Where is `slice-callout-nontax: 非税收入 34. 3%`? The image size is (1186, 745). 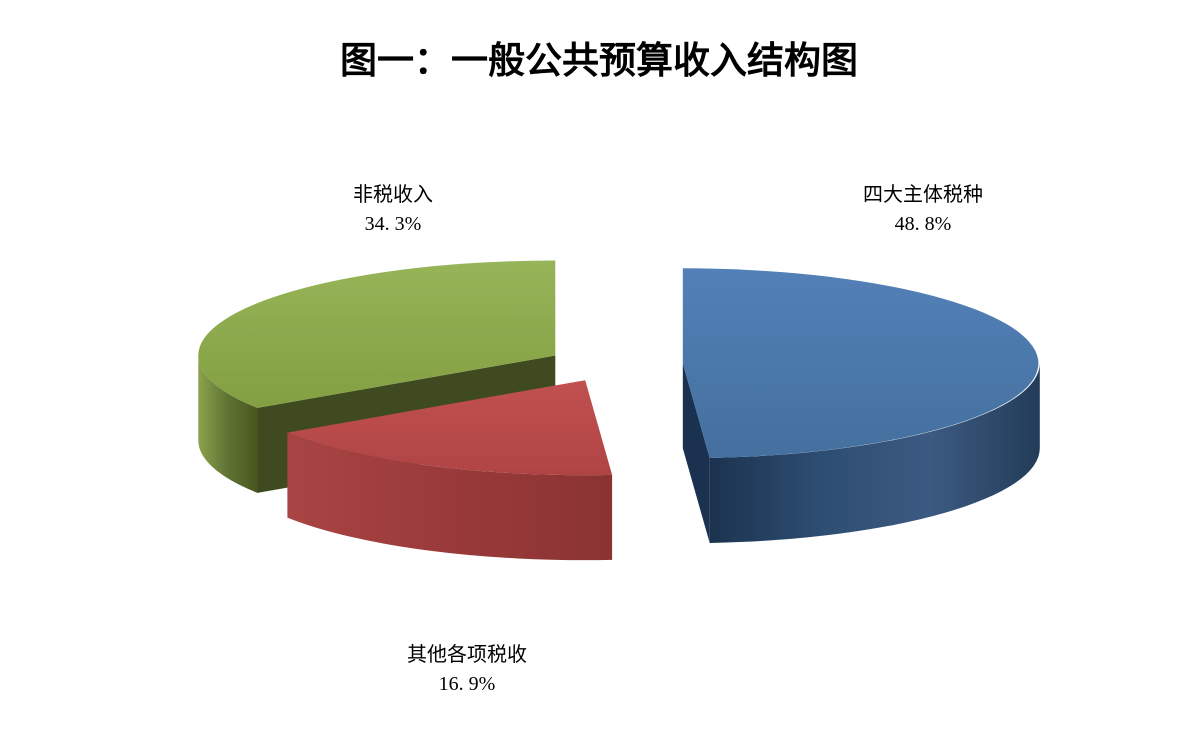 slice-callout-nontax: 非税收入 34. 3% is located at coordinates (393, 210).